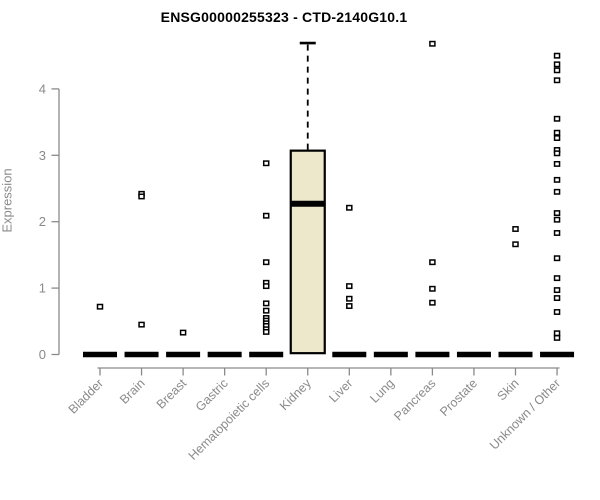 The image size is (600, 500). I want to click on median-bar-brain, so click(141, 354).